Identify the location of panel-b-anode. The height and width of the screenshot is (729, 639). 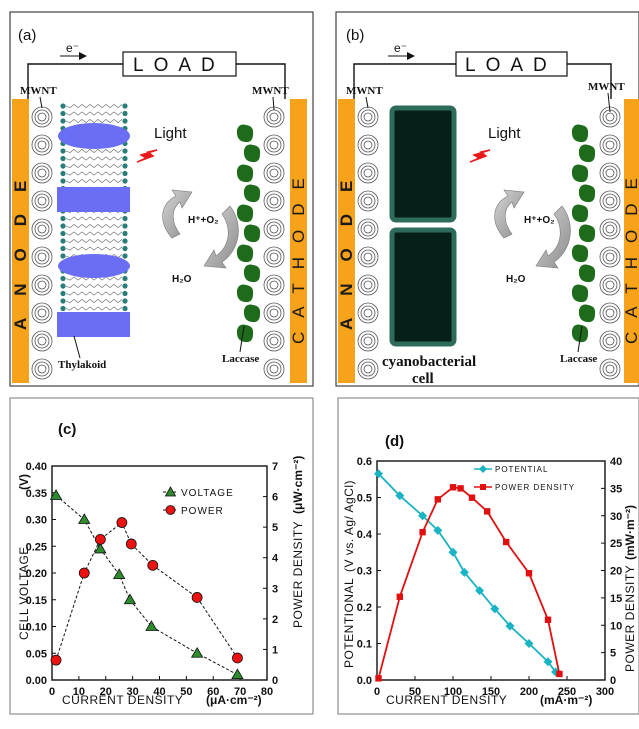
(346, 241).